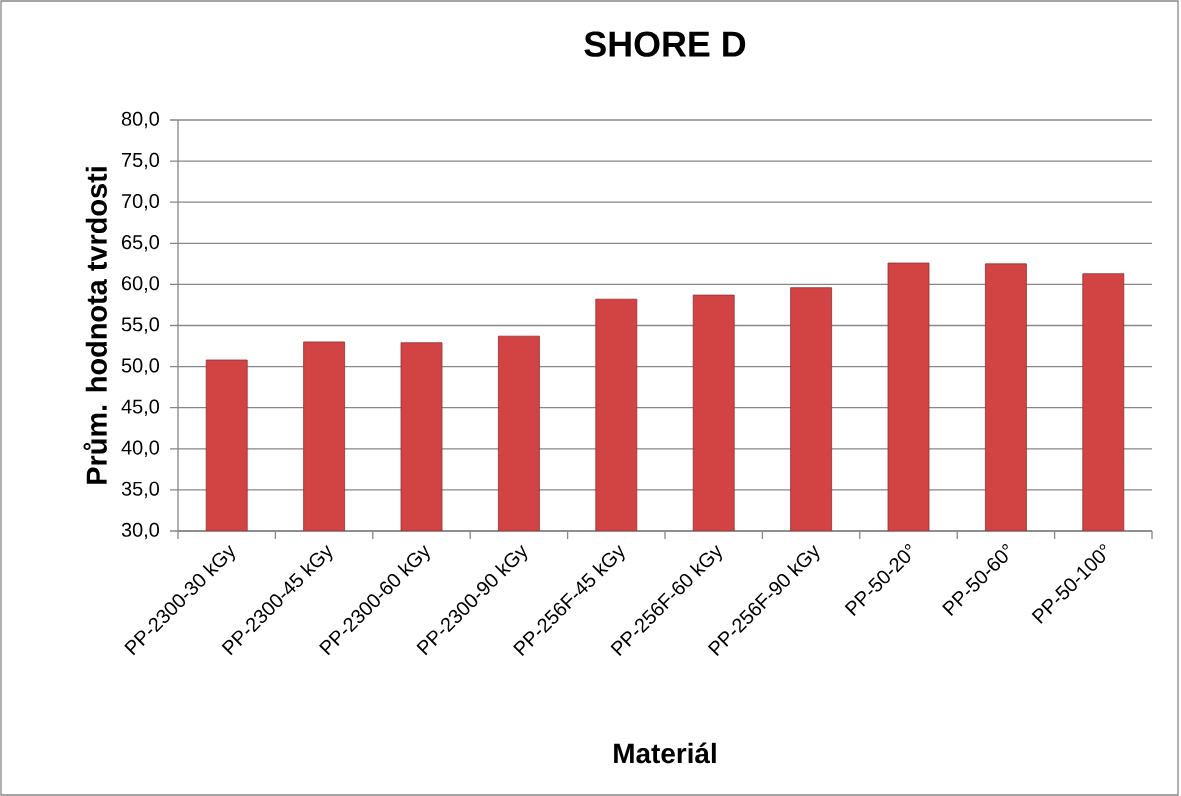 The image size is (1181, 796). I want to click on y-tick-label: 70,0, so click(141, 202).